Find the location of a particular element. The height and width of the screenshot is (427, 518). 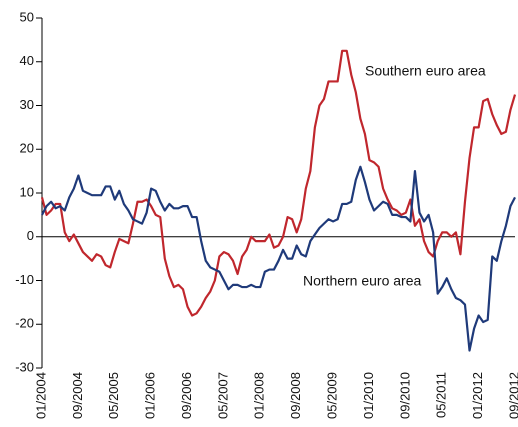

x-tick-label: 01/2010 is located at coordinates (368, 395).